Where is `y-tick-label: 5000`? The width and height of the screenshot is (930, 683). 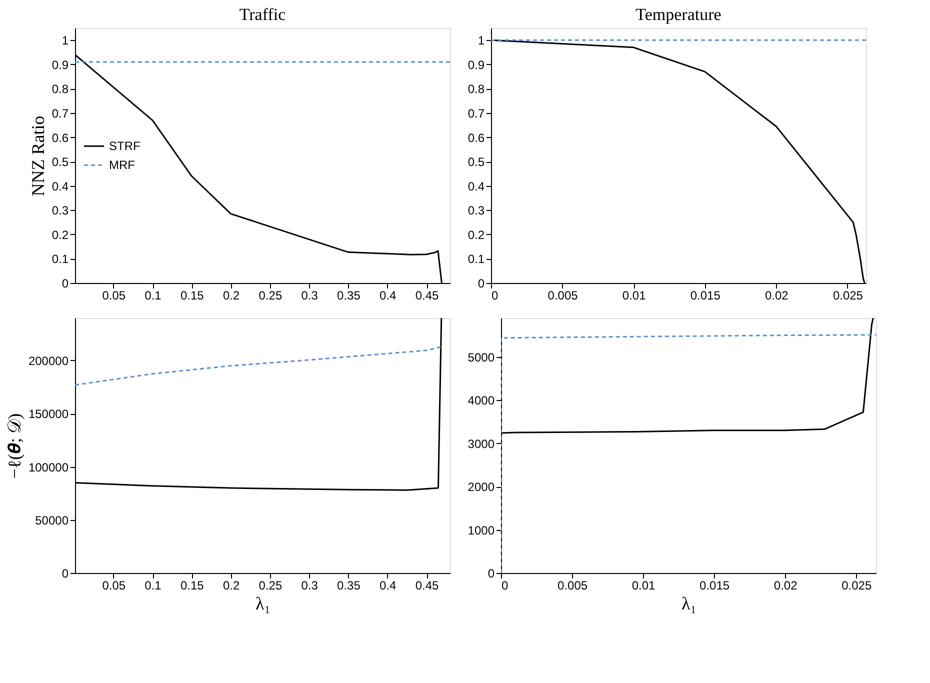 y-tick-label: 5000 is located at coordinates (481, 357).